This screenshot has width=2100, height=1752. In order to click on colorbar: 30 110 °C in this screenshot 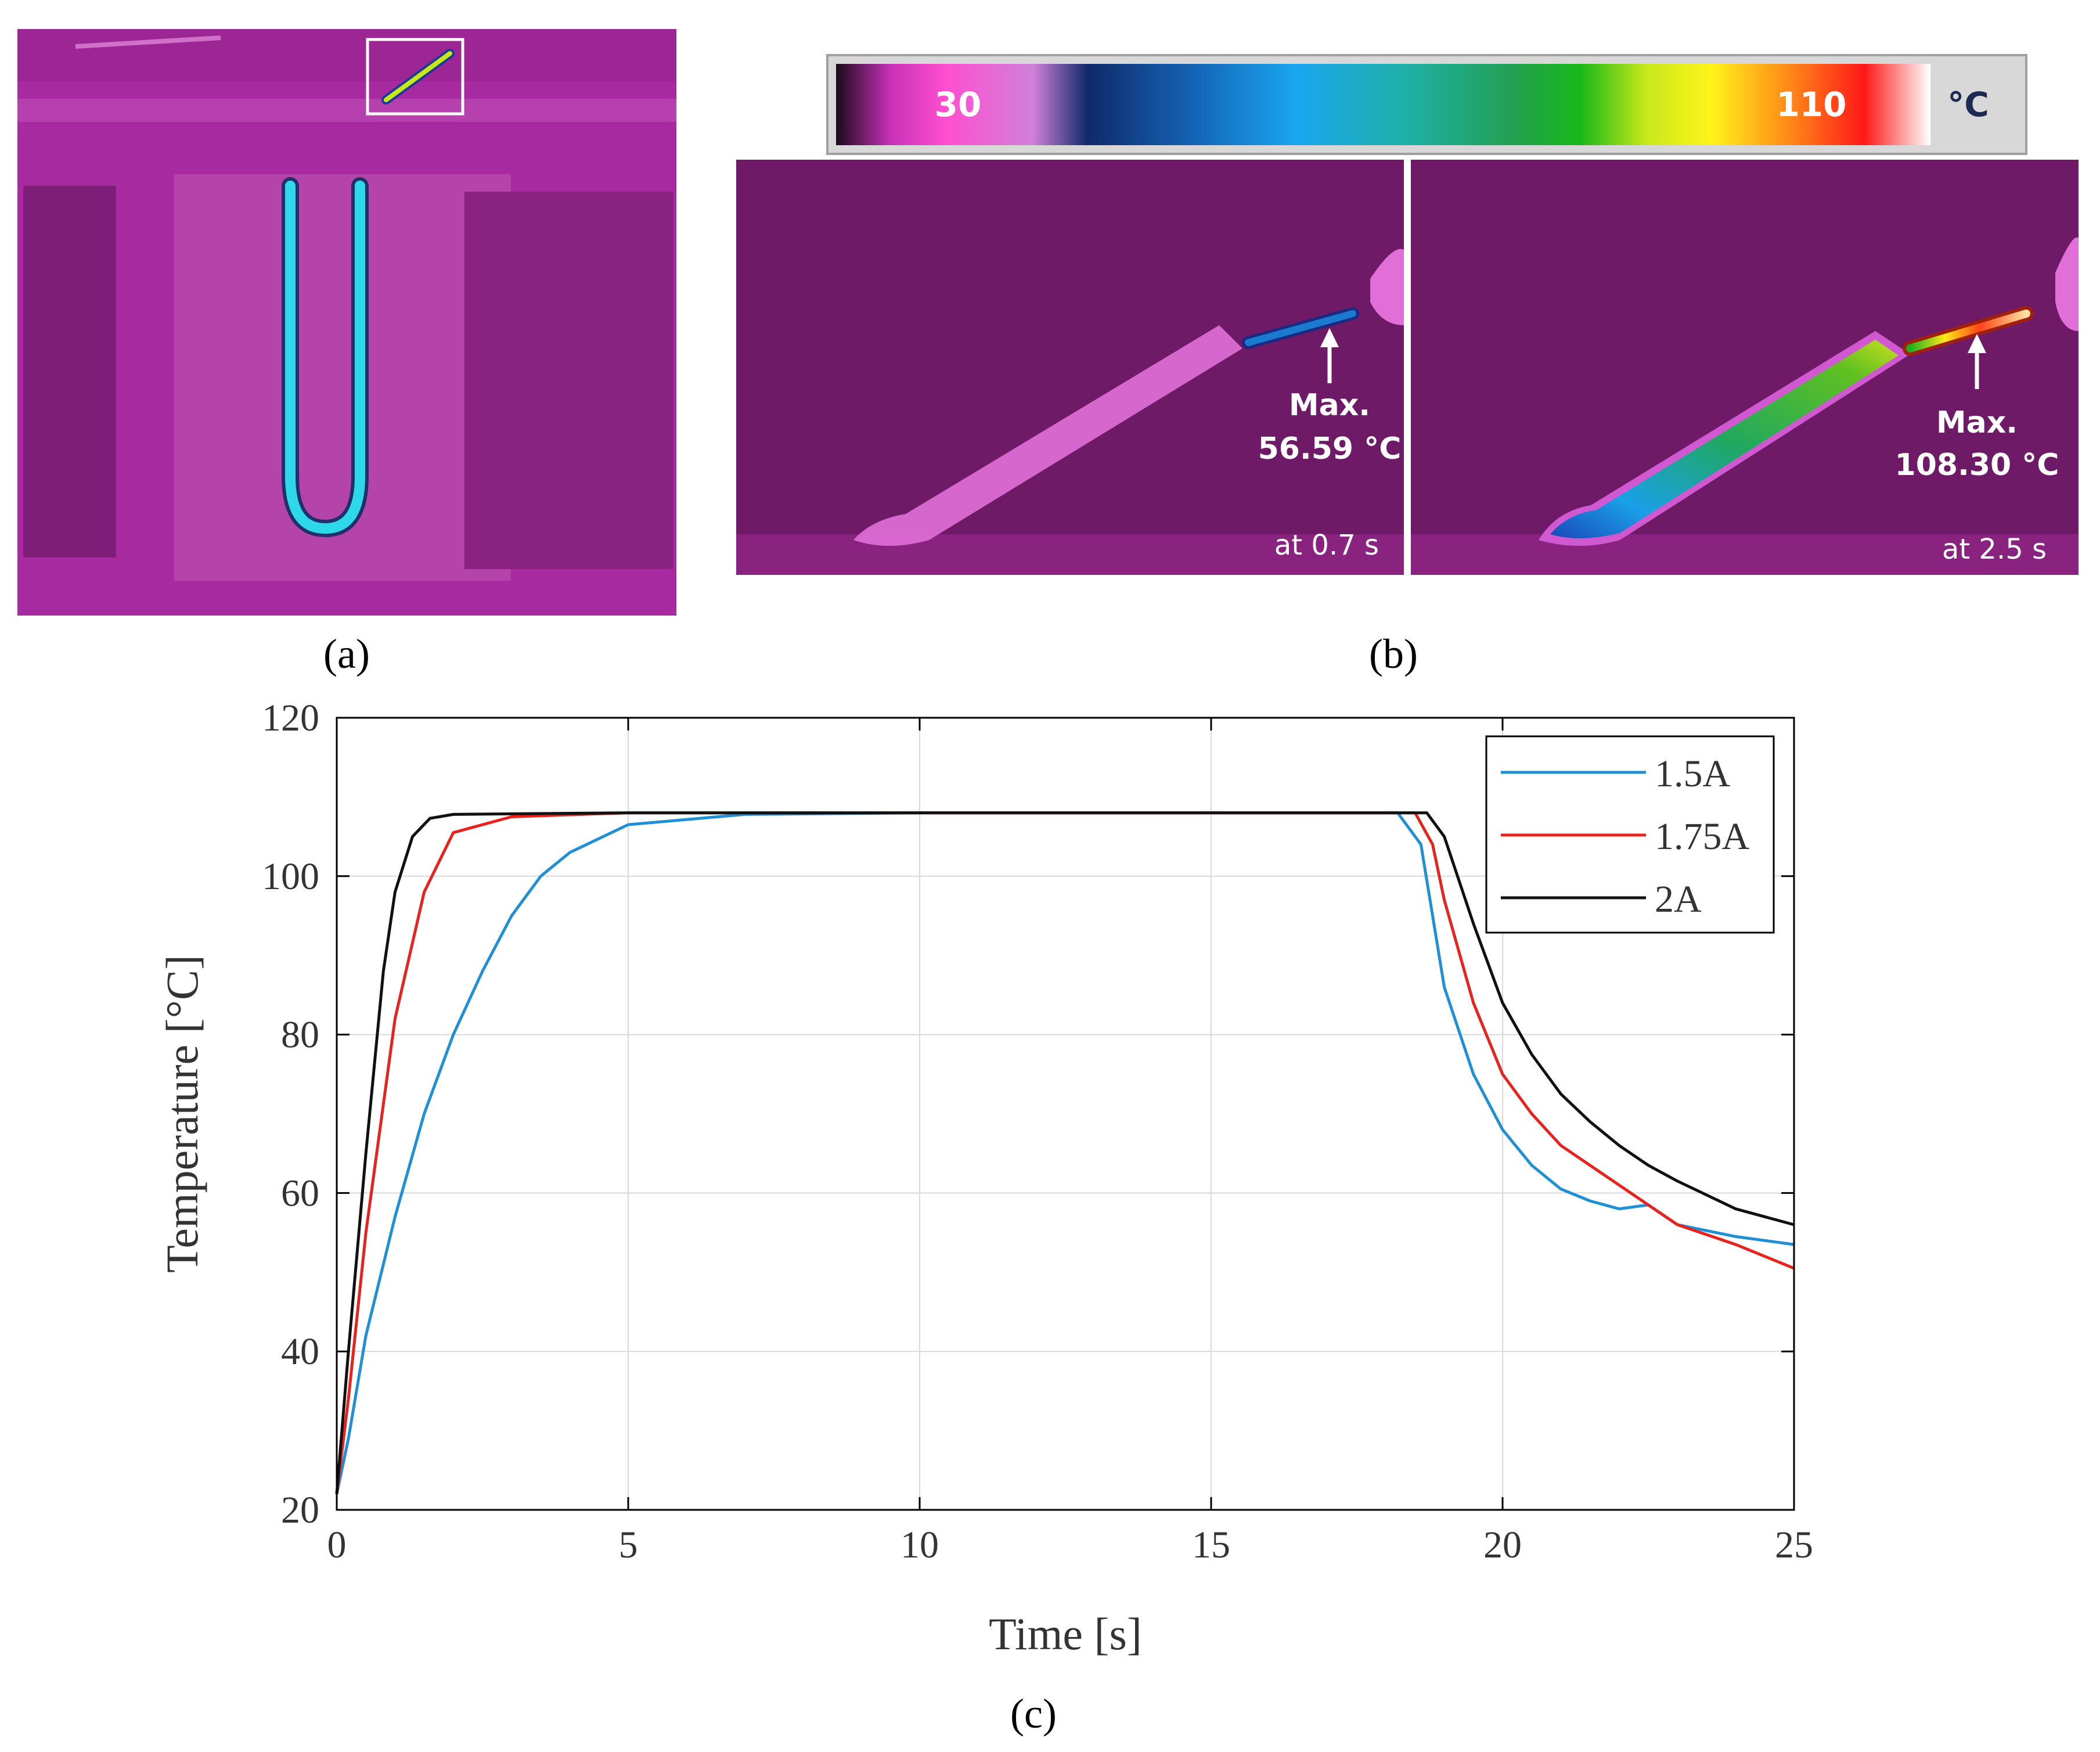, I will do `click(1427, 105)`.